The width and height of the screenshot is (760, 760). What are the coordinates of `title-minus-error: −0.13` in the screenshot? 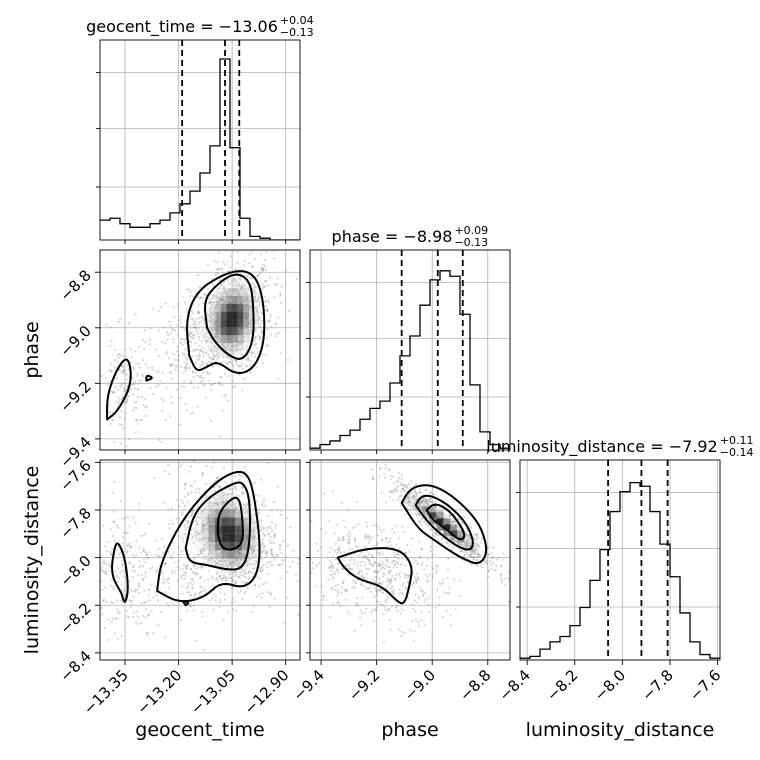 It's located at (471, 242).